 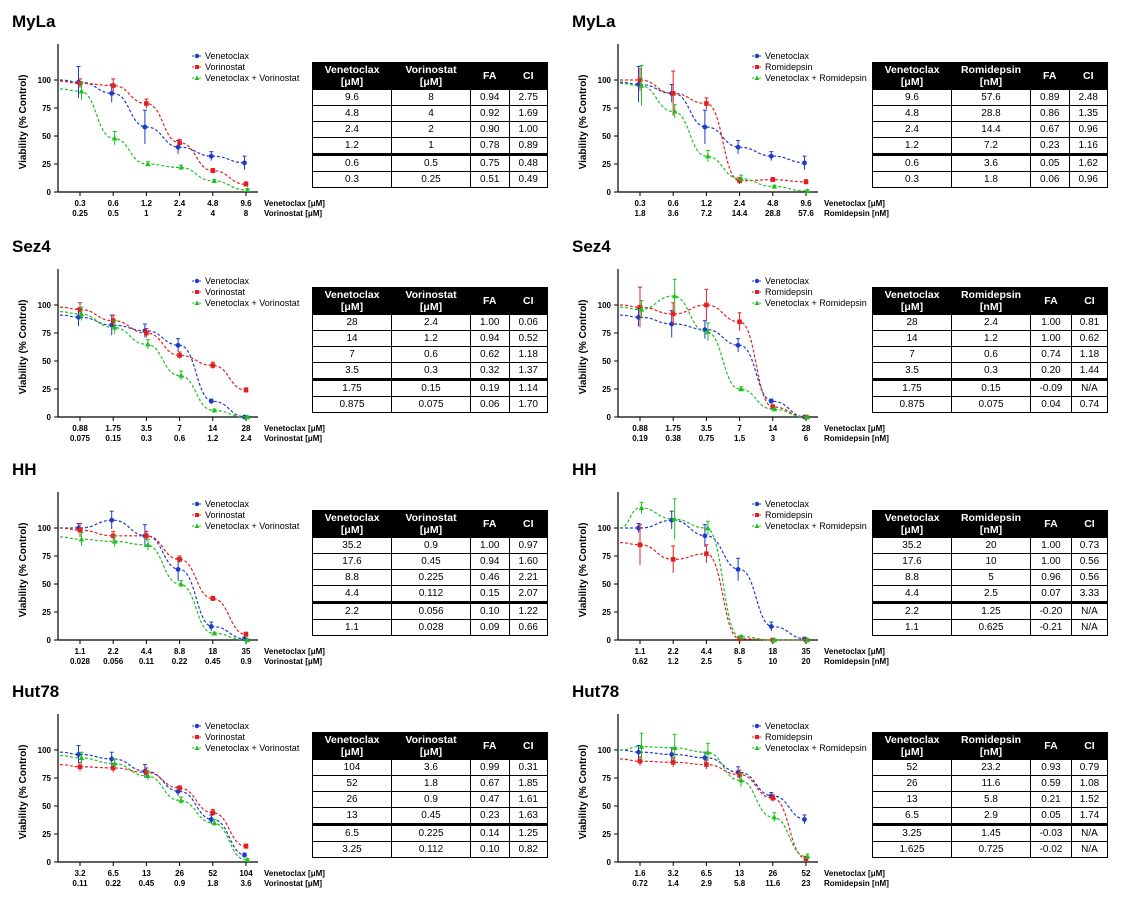 I want to click on legend-label: Vorinostat, so click(x=225, y=292).